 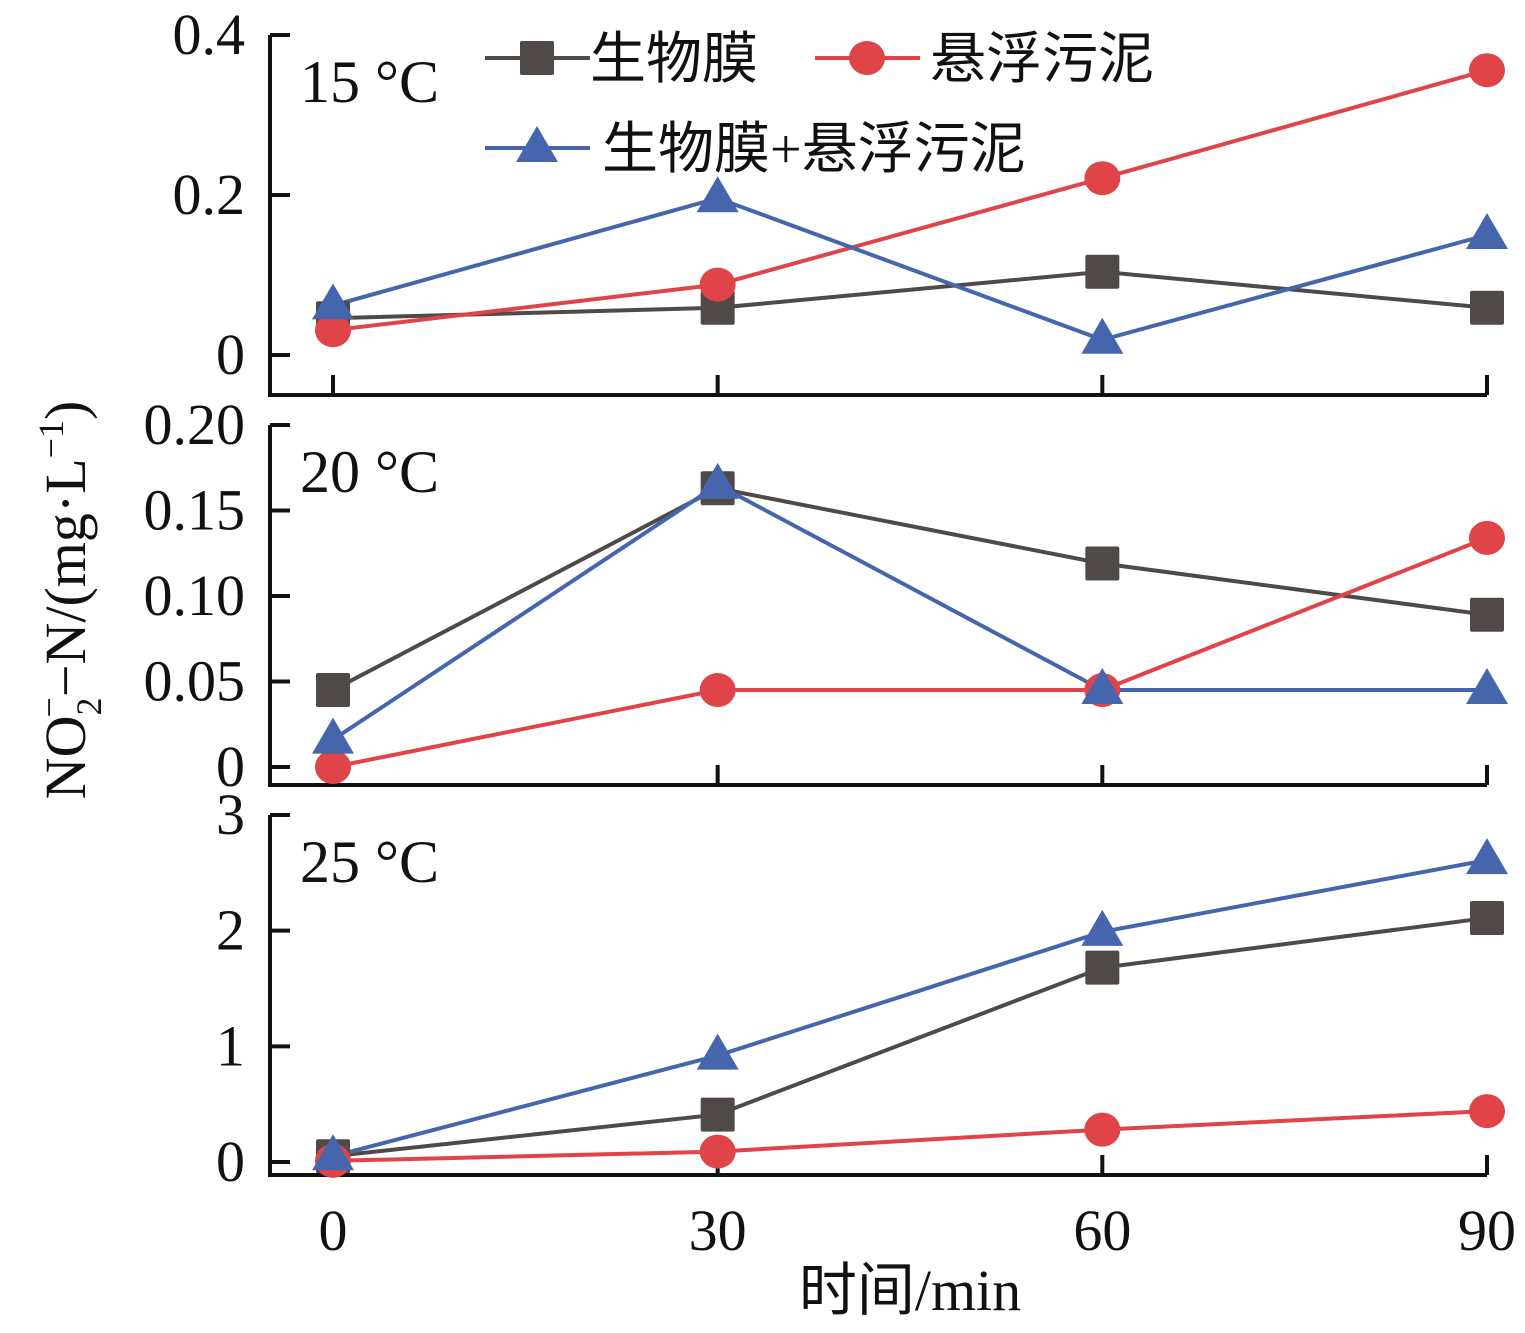 I want to click on x-tick-label: 90, so click(x=1487, y=1230).